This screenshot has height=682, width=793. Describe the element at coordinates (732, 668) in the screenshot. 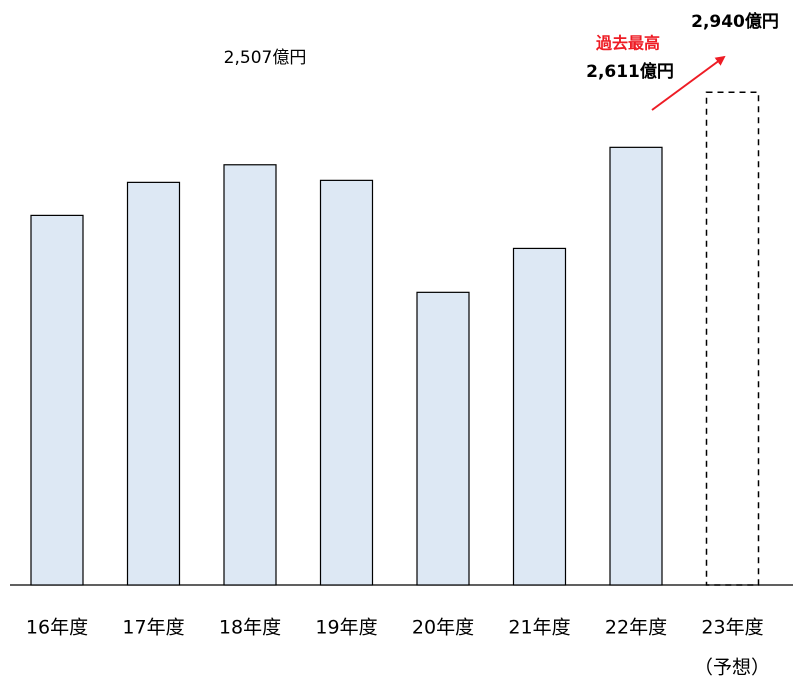

I see `category-note: （予想）` at that location.